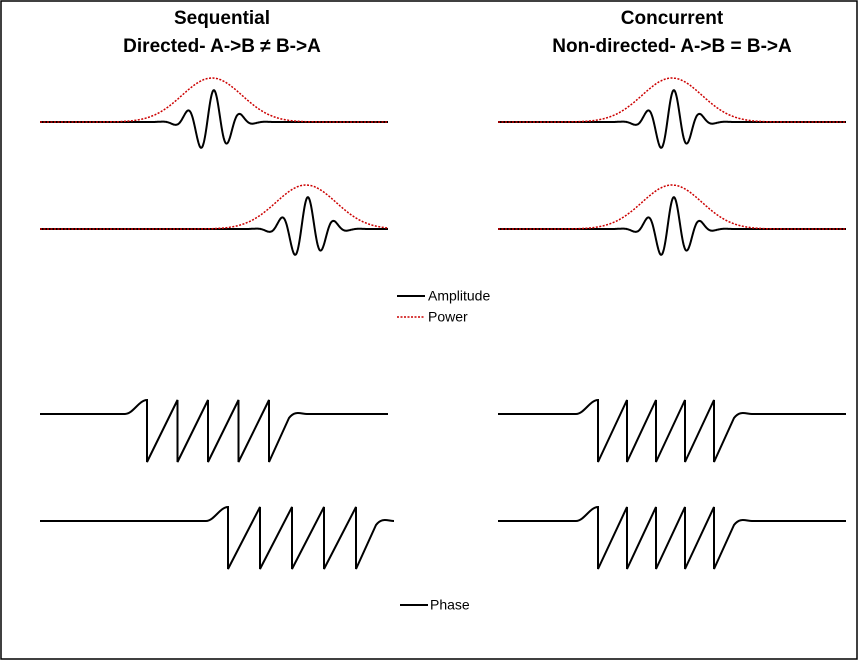 This screenshot has width=858, height=660. Describe the element at coordinates (450, 605) in the screenshot. I see `legend-phase: Phase` at that location.